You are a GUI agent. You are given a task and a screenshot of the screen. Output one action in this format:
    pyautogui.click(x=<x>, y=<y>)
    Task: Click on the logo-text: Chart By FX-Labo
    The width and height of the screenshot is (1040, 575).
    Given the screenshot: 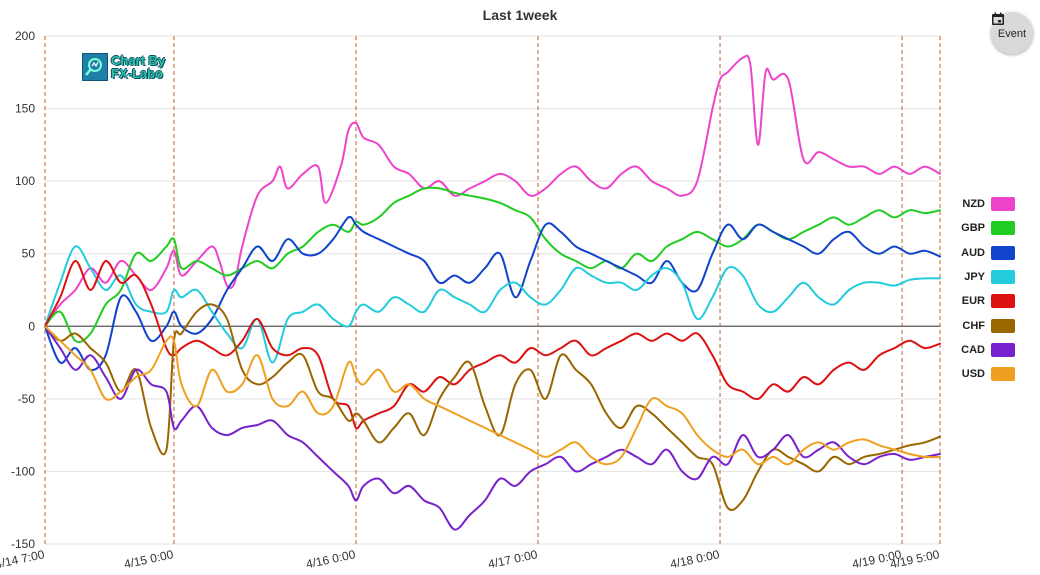 What is the action you would take?
    pyautogui.click(x=138, y=67)
    